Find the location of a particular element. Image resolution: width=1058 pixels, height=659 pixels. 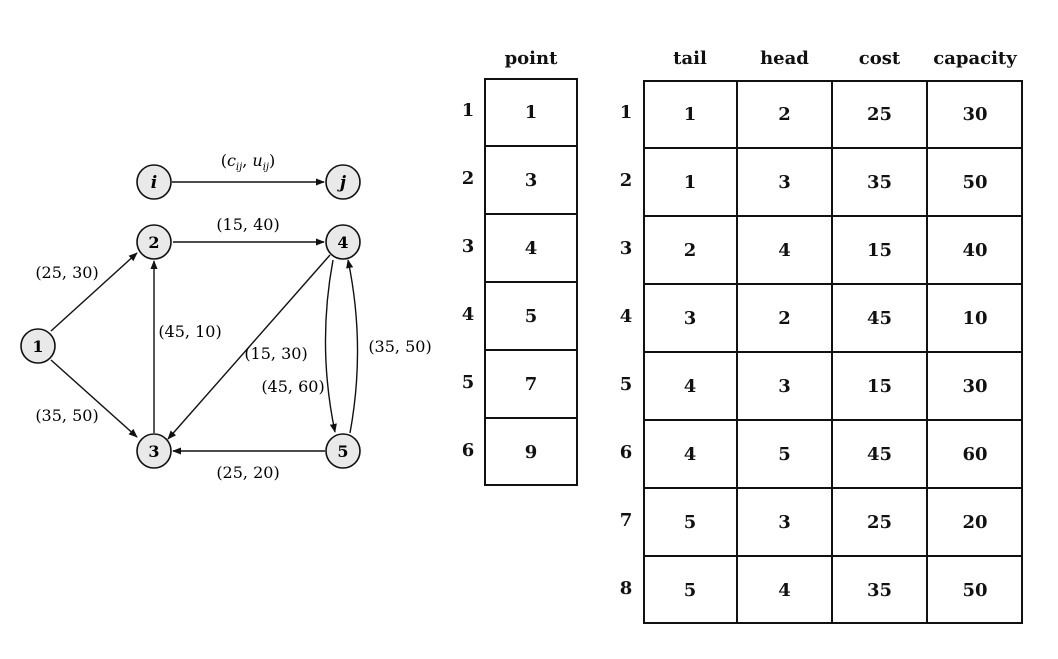

node-3: 3 is located at coordinates (154, 451).